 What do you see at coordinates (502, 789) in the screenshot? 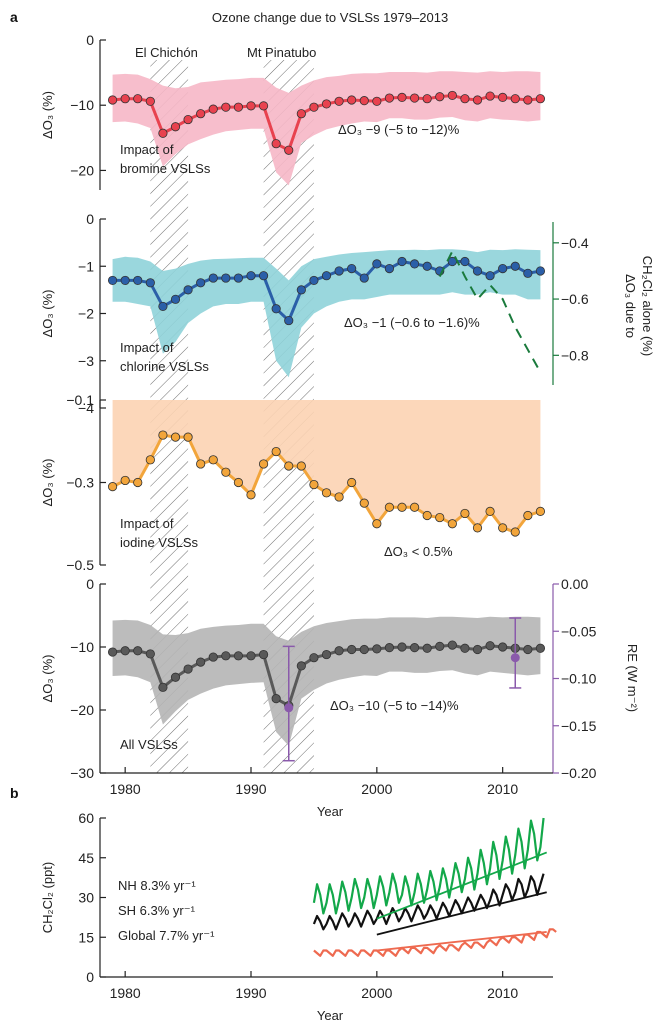
I see `panel-a-xtick-label-3: 2010` at bounding box center [502, 789].